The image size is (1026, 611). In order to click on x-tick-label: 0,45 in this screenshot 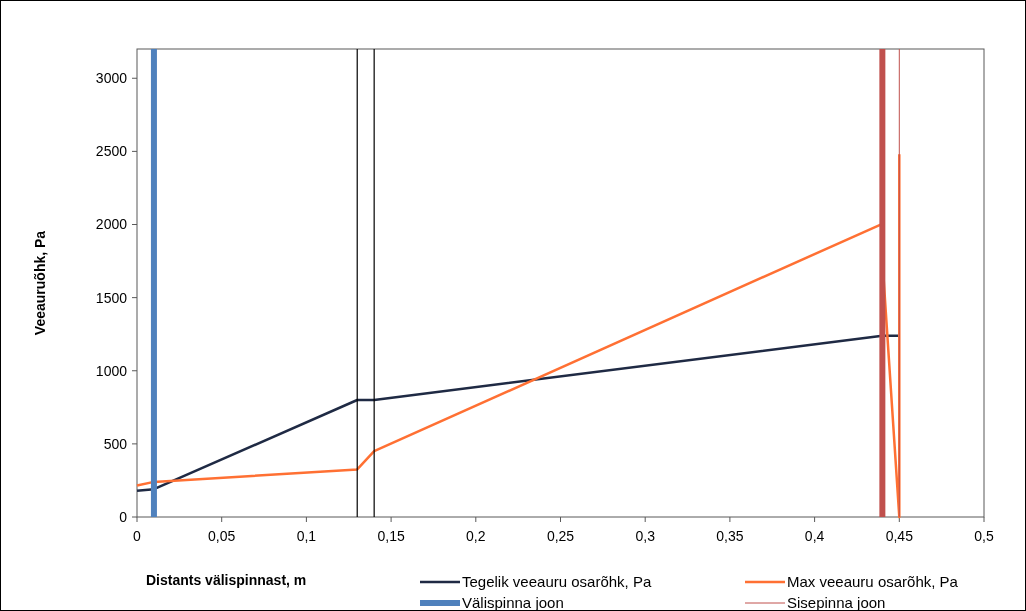, I will do `click(899, 536)`.